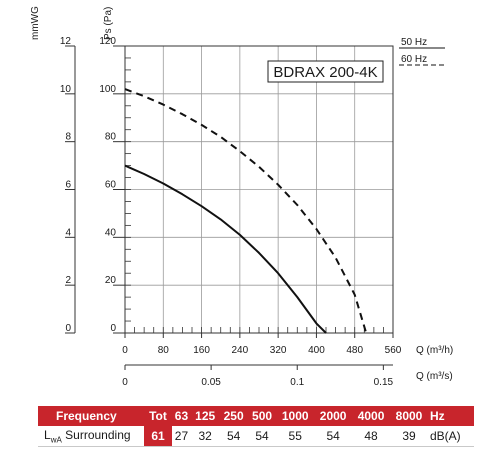  What do you see at coordinates (181, 416) in the screenshot?
I see `band-63: 63` at bounding box center [181, 416].